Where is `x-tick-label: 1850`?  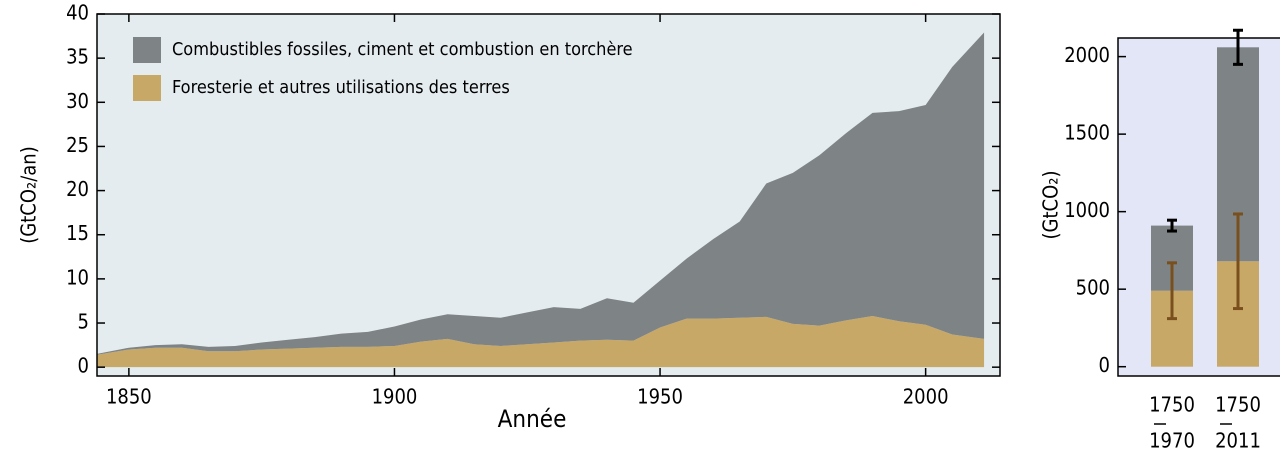
x-tick-label: 1850 is located at coordinates (129, 397).